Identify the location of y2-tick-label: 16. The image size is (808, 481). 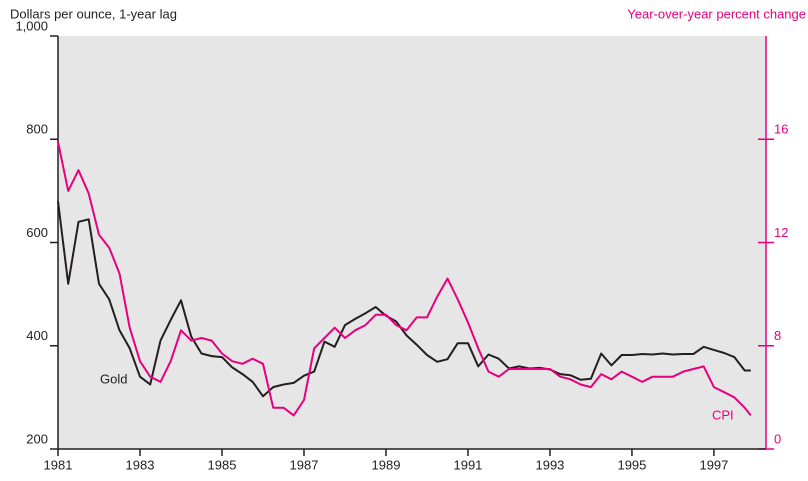
(781, 129).